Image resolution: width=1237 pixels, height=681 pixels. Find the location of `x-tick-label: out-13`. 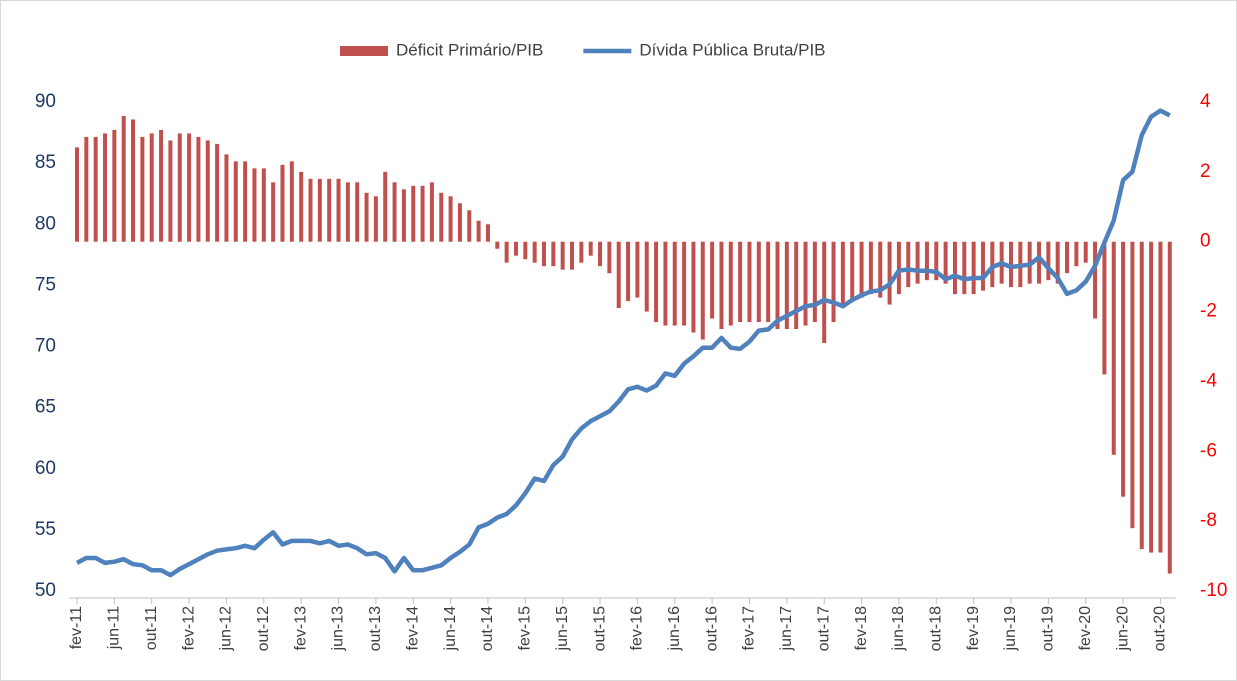

x-tick-label: out-13 is located at coordinates (375, 628).